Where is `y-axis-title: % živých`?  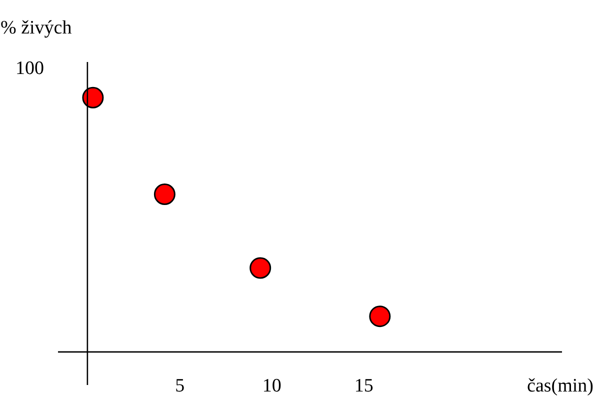
y-axis-title: % živých is located at coordinates (36, 28).